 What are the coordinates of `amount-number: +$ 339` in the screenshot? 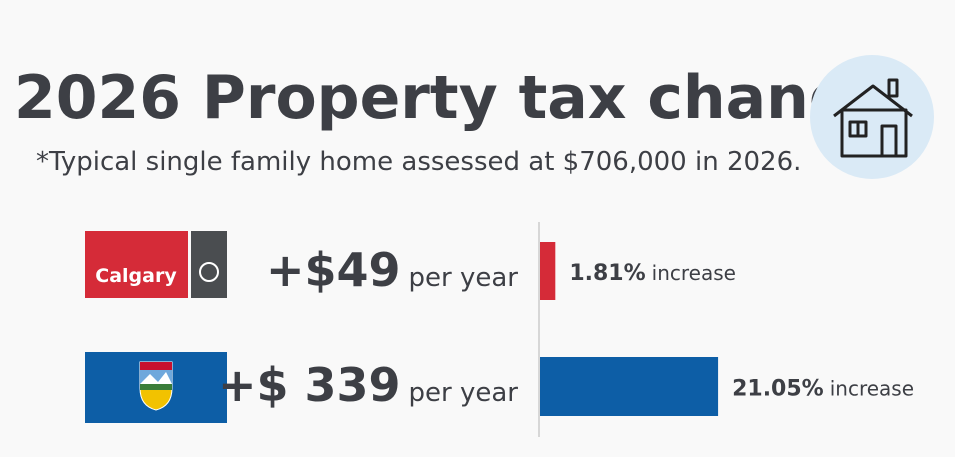 It's located at (309, 385).